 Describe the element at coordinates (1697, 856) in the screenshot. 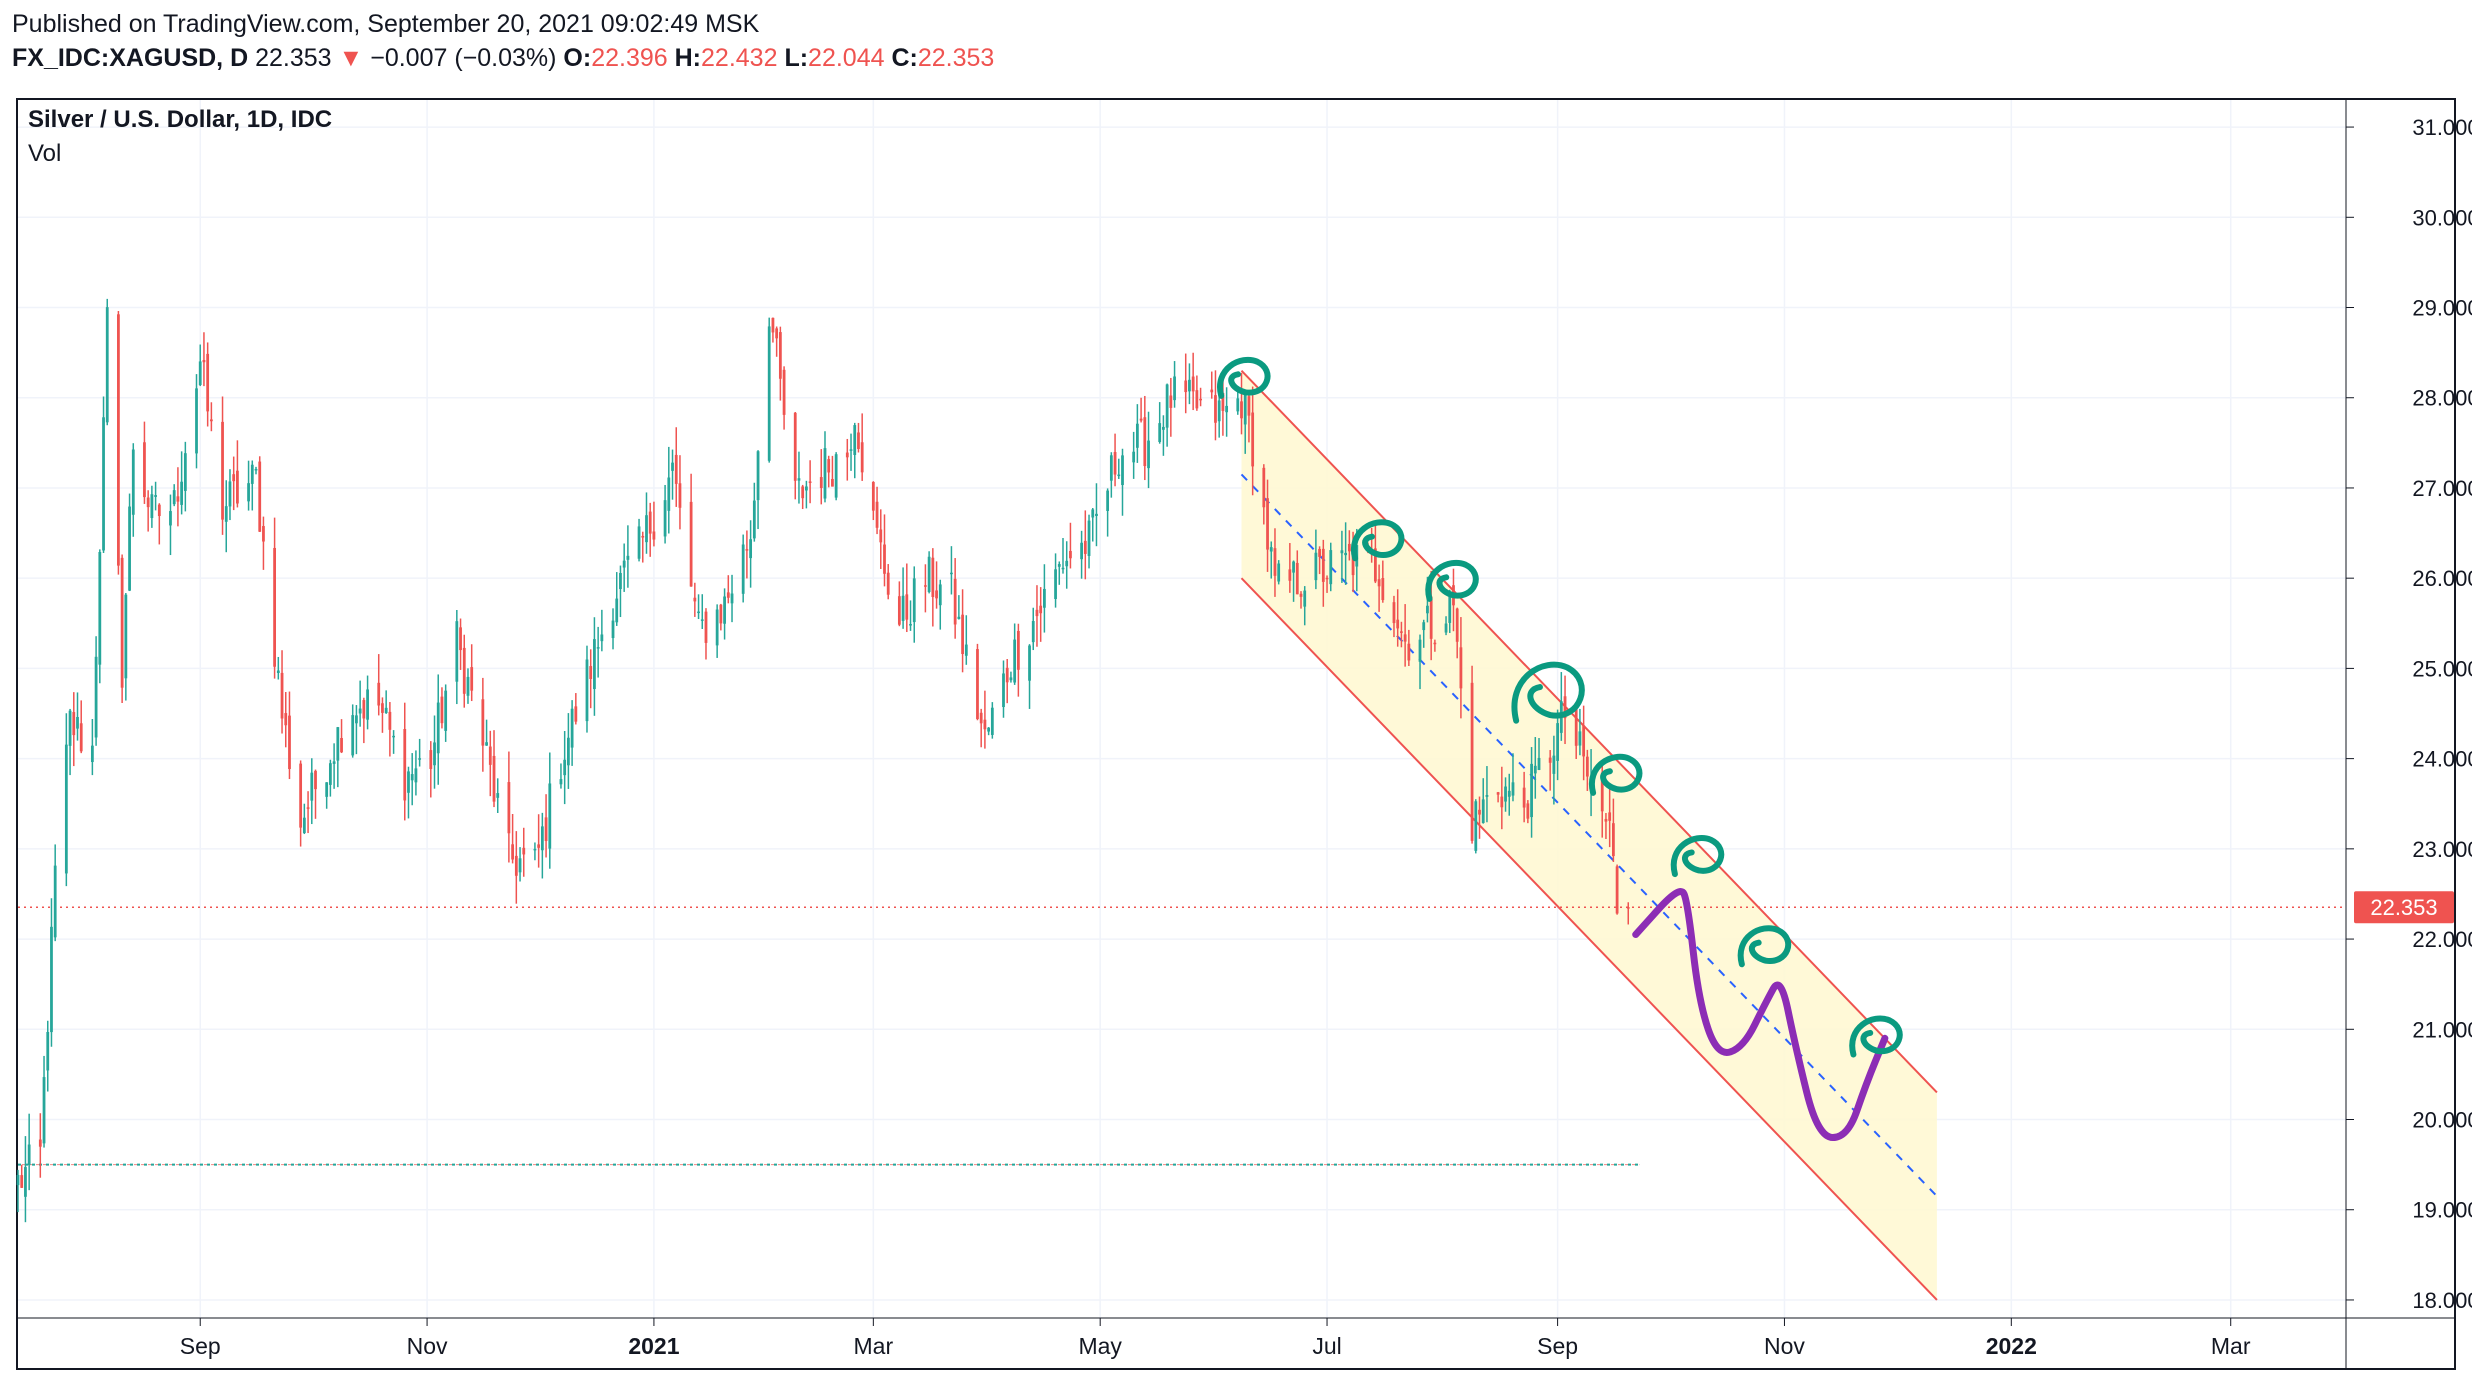

I see `teal-loop-mark` at that location.